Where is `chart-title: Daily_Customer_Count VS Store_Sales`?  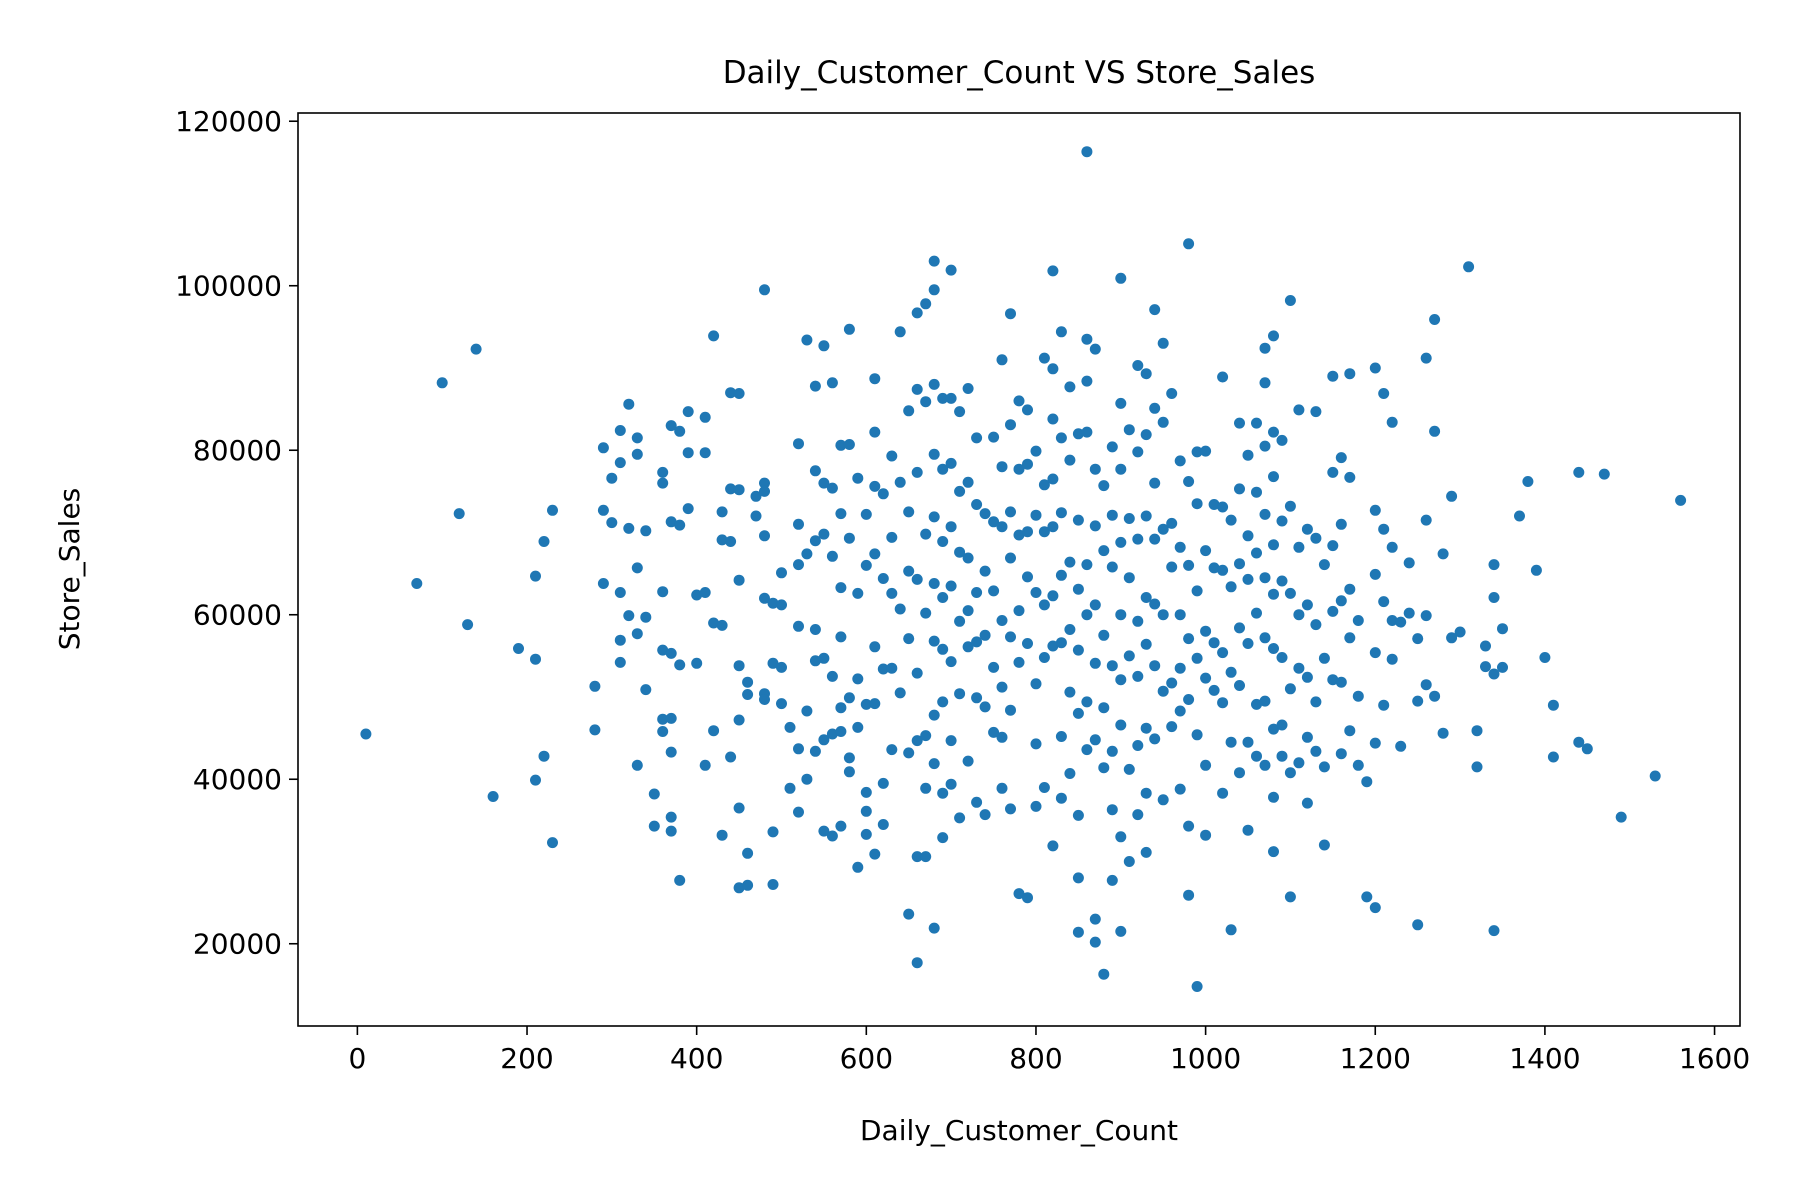 chart-title: Daily_Customer_Count VS Store_Sales is located at coordinates (1019, 73).